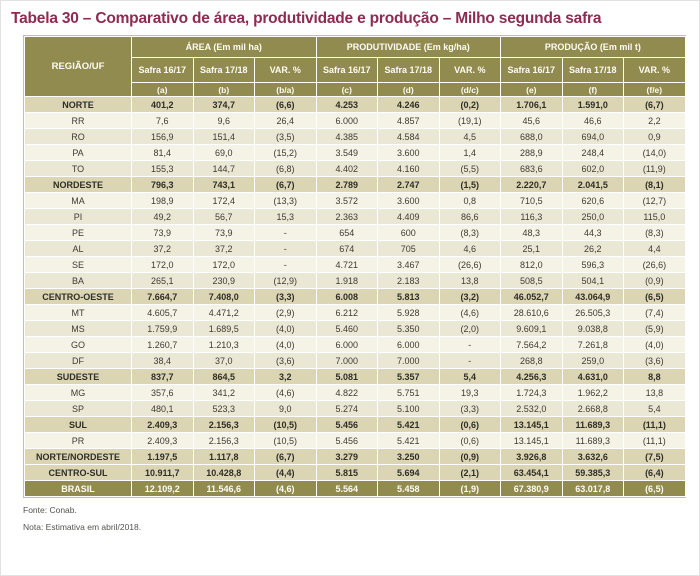 The width and height of the screenshot is (700, 576). I want to click on value-cell: 7.261,8, so click(593, 344).